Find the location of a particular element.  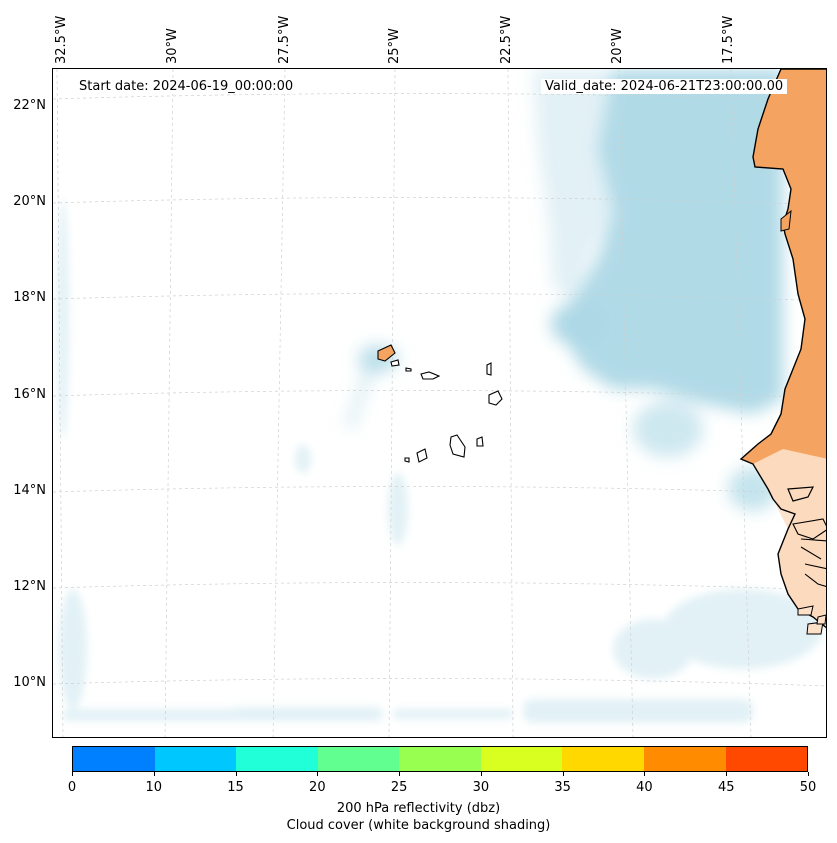

lat-label-16n: 16°N is located at coordinates (29, 394).